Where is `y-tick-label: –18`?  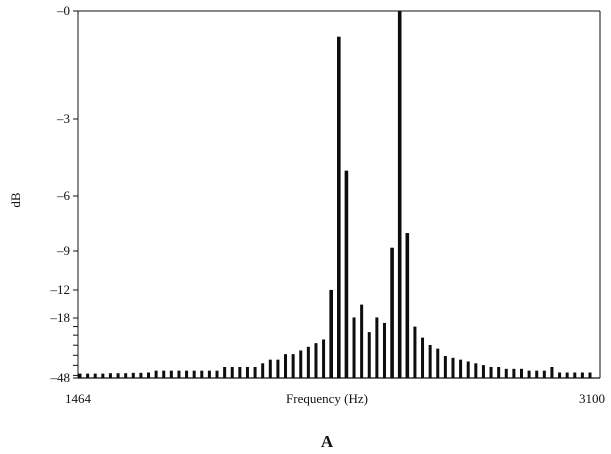 y-tick-label: –18 is located at coordinates (60, 317).